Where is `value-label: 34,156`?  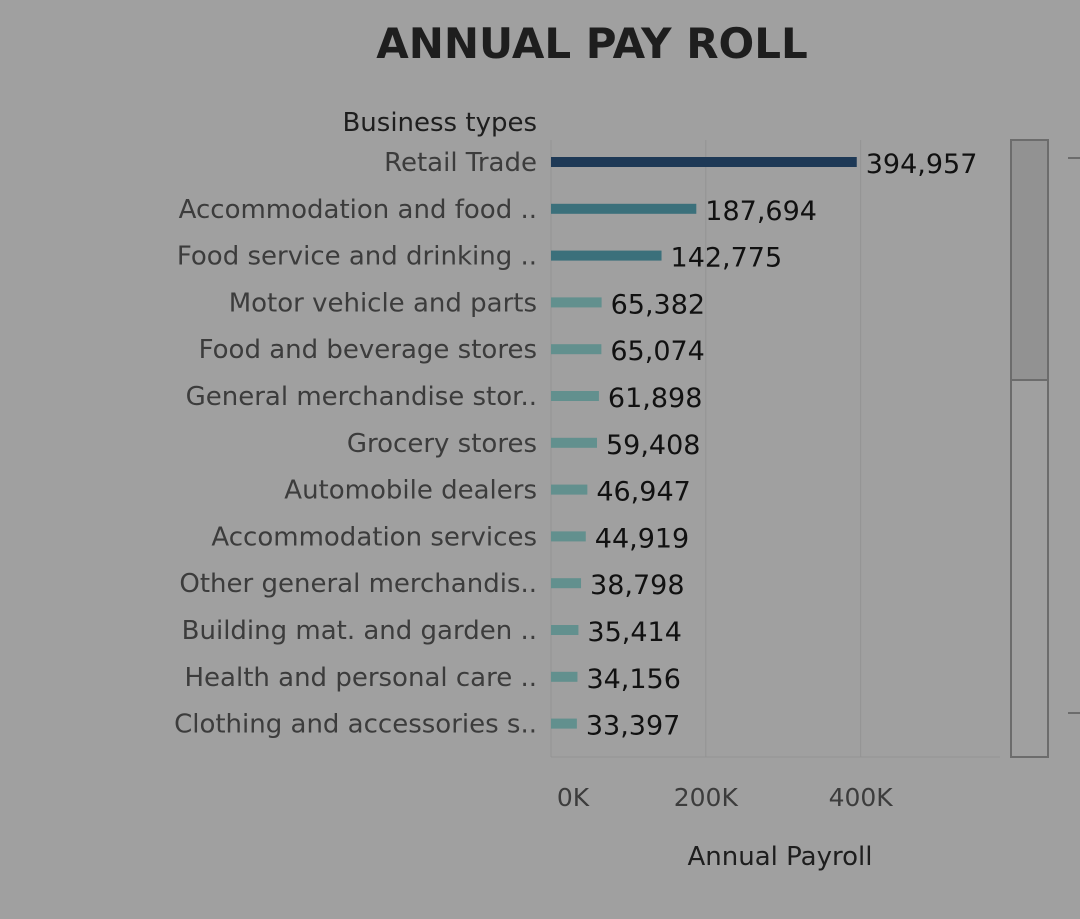 value-label: 34,156 is located at coordinates (633, 679).